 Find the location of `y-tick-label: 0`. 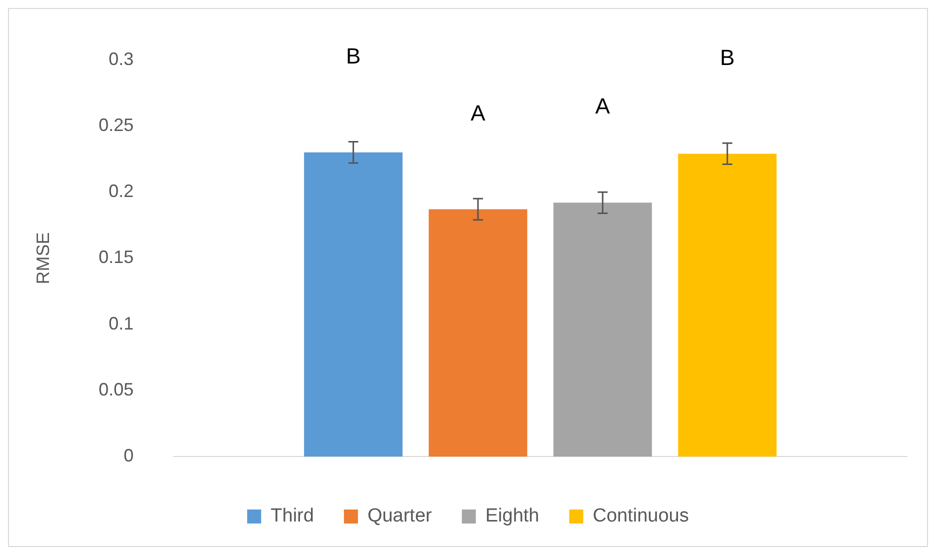

y-tick-label: 0 is located at coordinates (129, 456).